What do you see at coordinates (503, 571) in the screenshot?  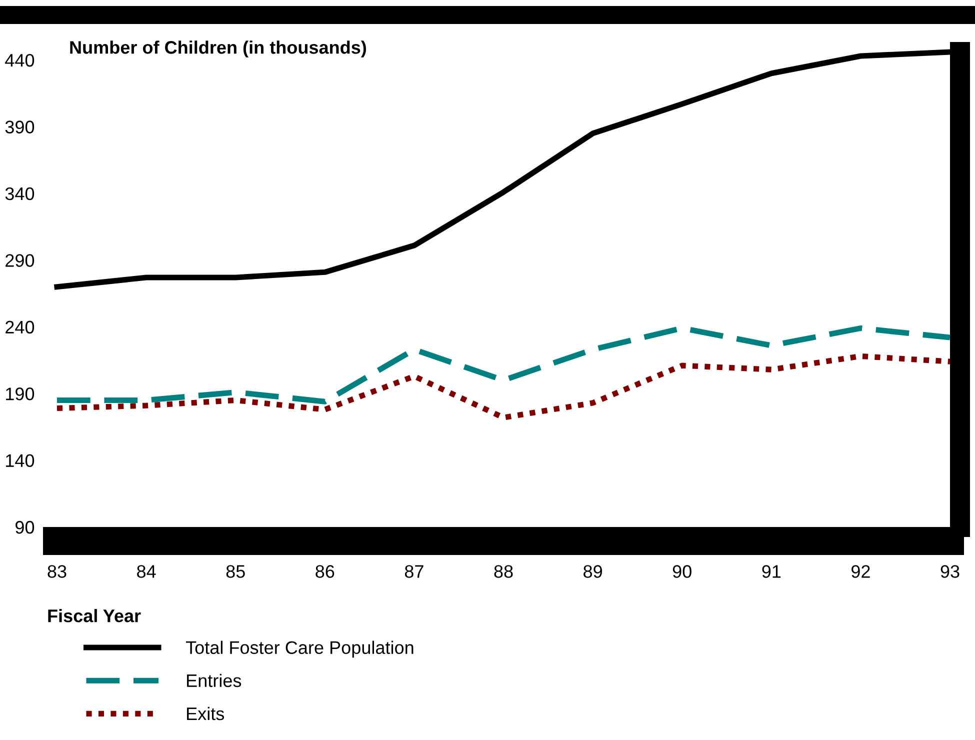 I see `x-tick-label: 88` at bounding box center [503, 571].